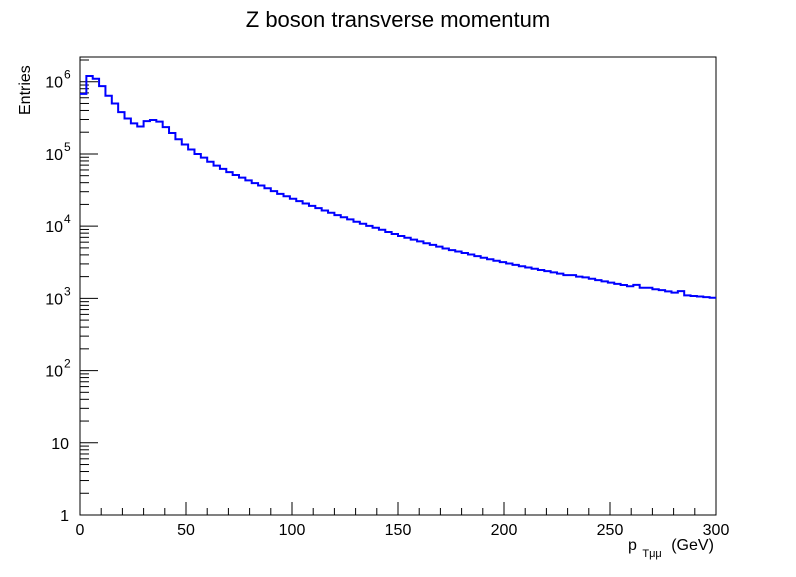  I want to click on chart-title: Z boson transverse momentum, so click(398, 19).